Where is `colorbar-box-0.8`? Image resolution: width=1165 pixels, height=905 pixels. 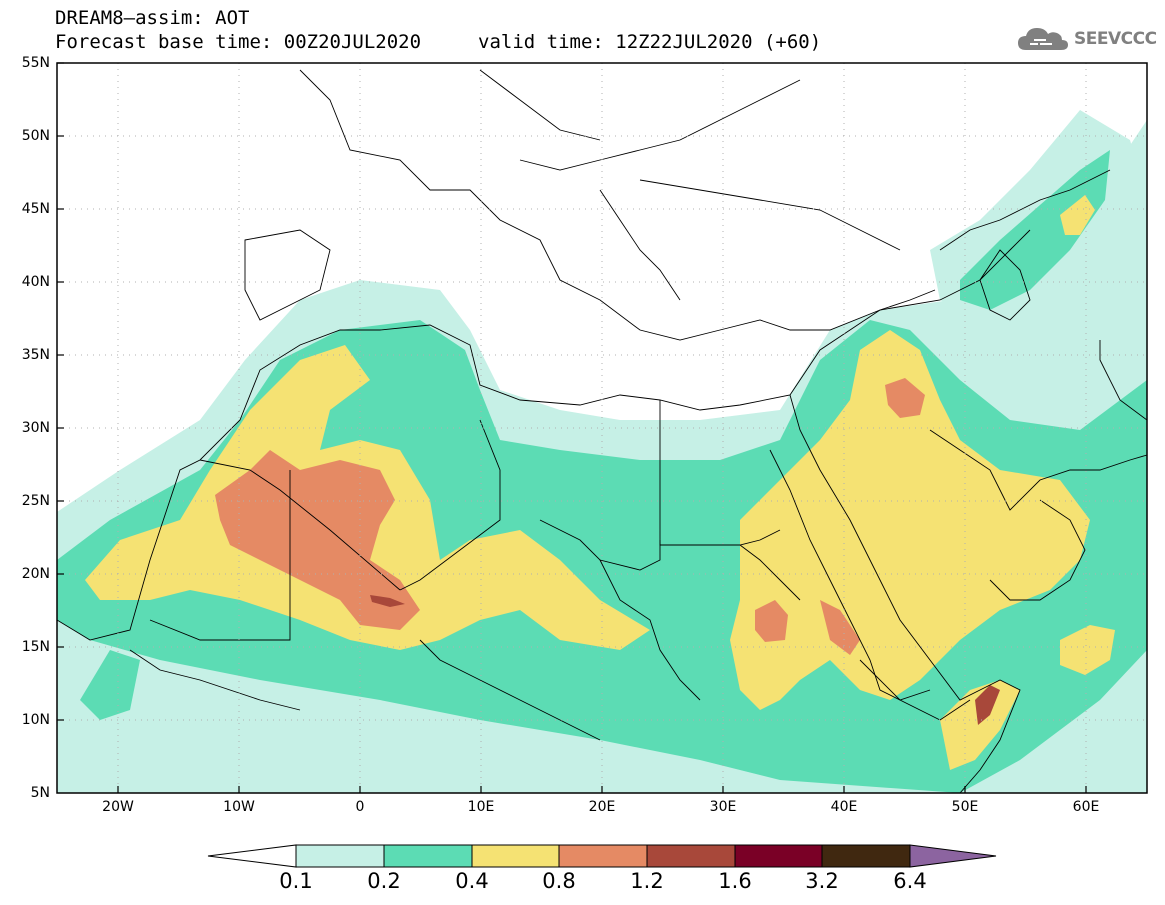 colorbar-box-0.8 is located at coordinates (603, 856).